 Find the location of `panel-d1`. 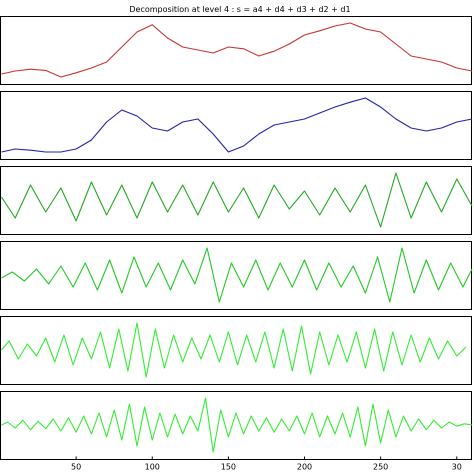

panel-d1 is located at coordinates (236, 425).